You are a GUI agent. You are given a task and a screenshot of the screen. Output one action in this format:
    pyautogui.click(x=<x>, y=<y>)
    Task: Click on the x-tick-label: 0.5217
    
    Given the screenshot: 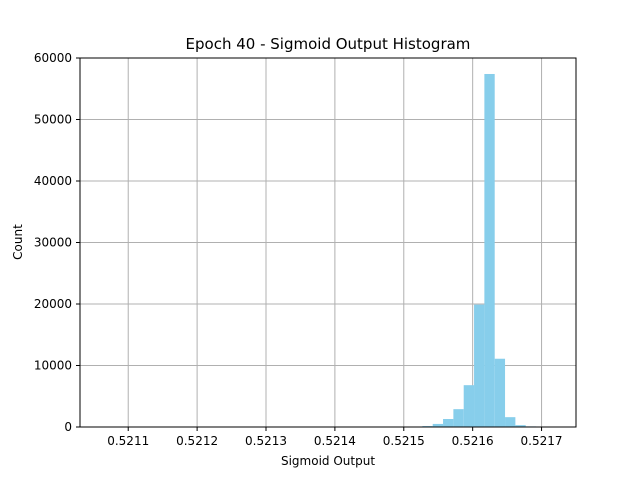 What is the action you would take?
    pyautogui.click(x=542, y=441)
    